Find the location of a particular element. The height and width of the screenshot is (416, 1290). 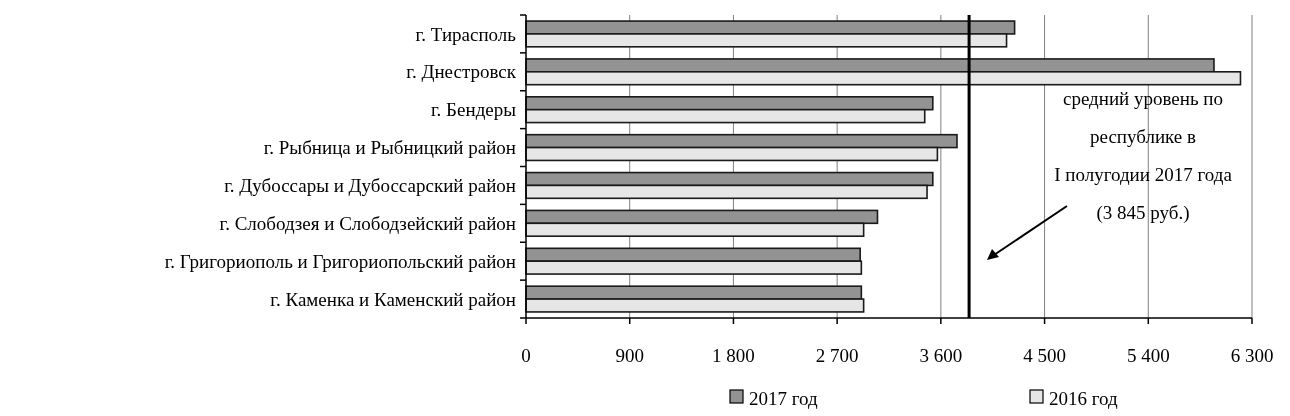

x-tick-label: 6 300 is located at coordinates (1252, 355).